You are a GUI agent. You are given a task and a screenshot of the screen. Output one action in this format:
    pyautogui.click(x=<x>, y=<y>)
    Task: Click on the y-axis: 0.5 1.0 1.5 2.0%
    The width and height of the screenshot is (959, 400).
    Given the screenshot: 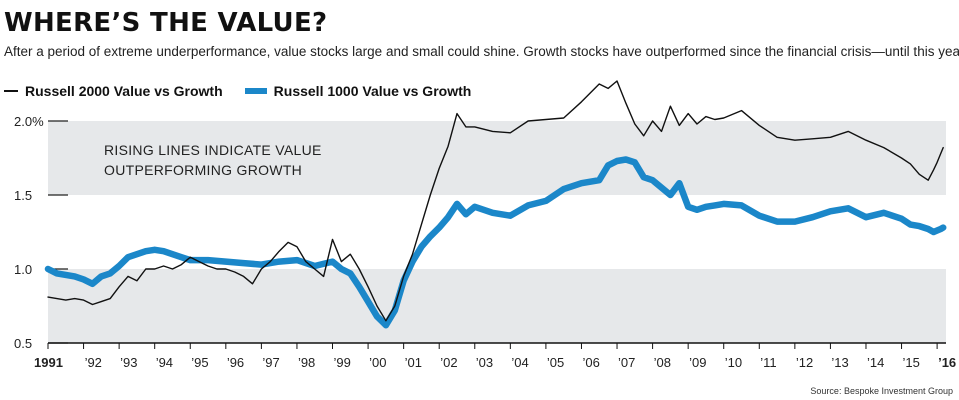 What is the action you would take?
    pyautogui.click(x=29, y=232)
    